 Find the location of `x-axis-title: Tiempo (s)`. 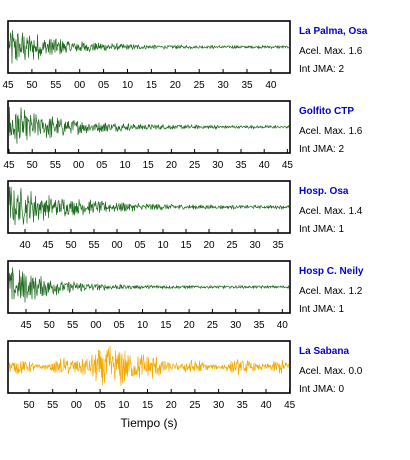

x-axis-title: Tiempo (s) is located at coordinates (149, 423).